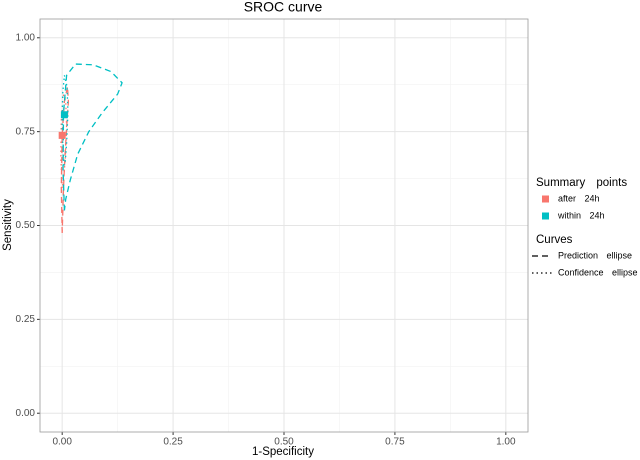 This screenshot has width=640, height=460. What do you see at coordinates (173, 442) in the screenshot?
I see `x-tick-label: 0.25` at bounding box center [173, 442].